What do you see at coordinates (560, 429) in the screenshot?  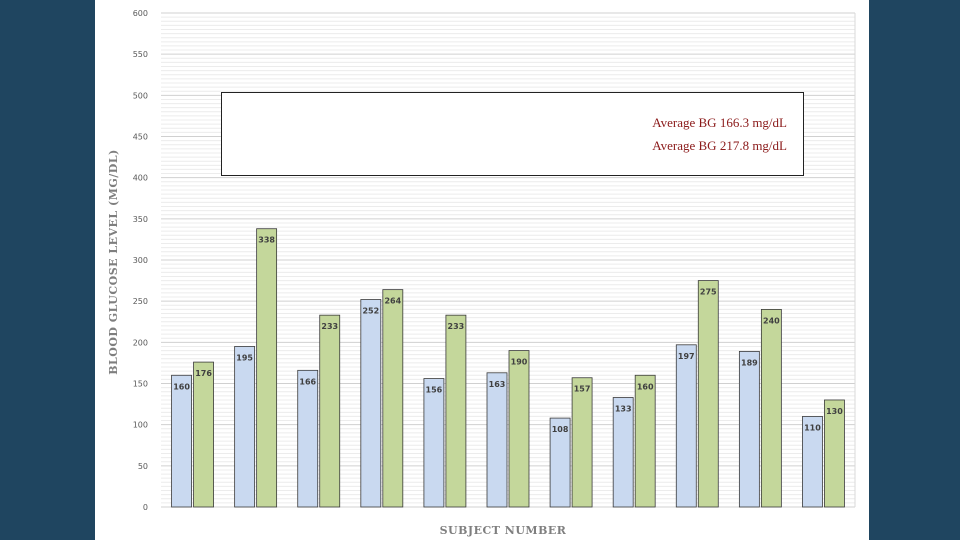 I see `data-label: 108` at bounding box center [560, 429].